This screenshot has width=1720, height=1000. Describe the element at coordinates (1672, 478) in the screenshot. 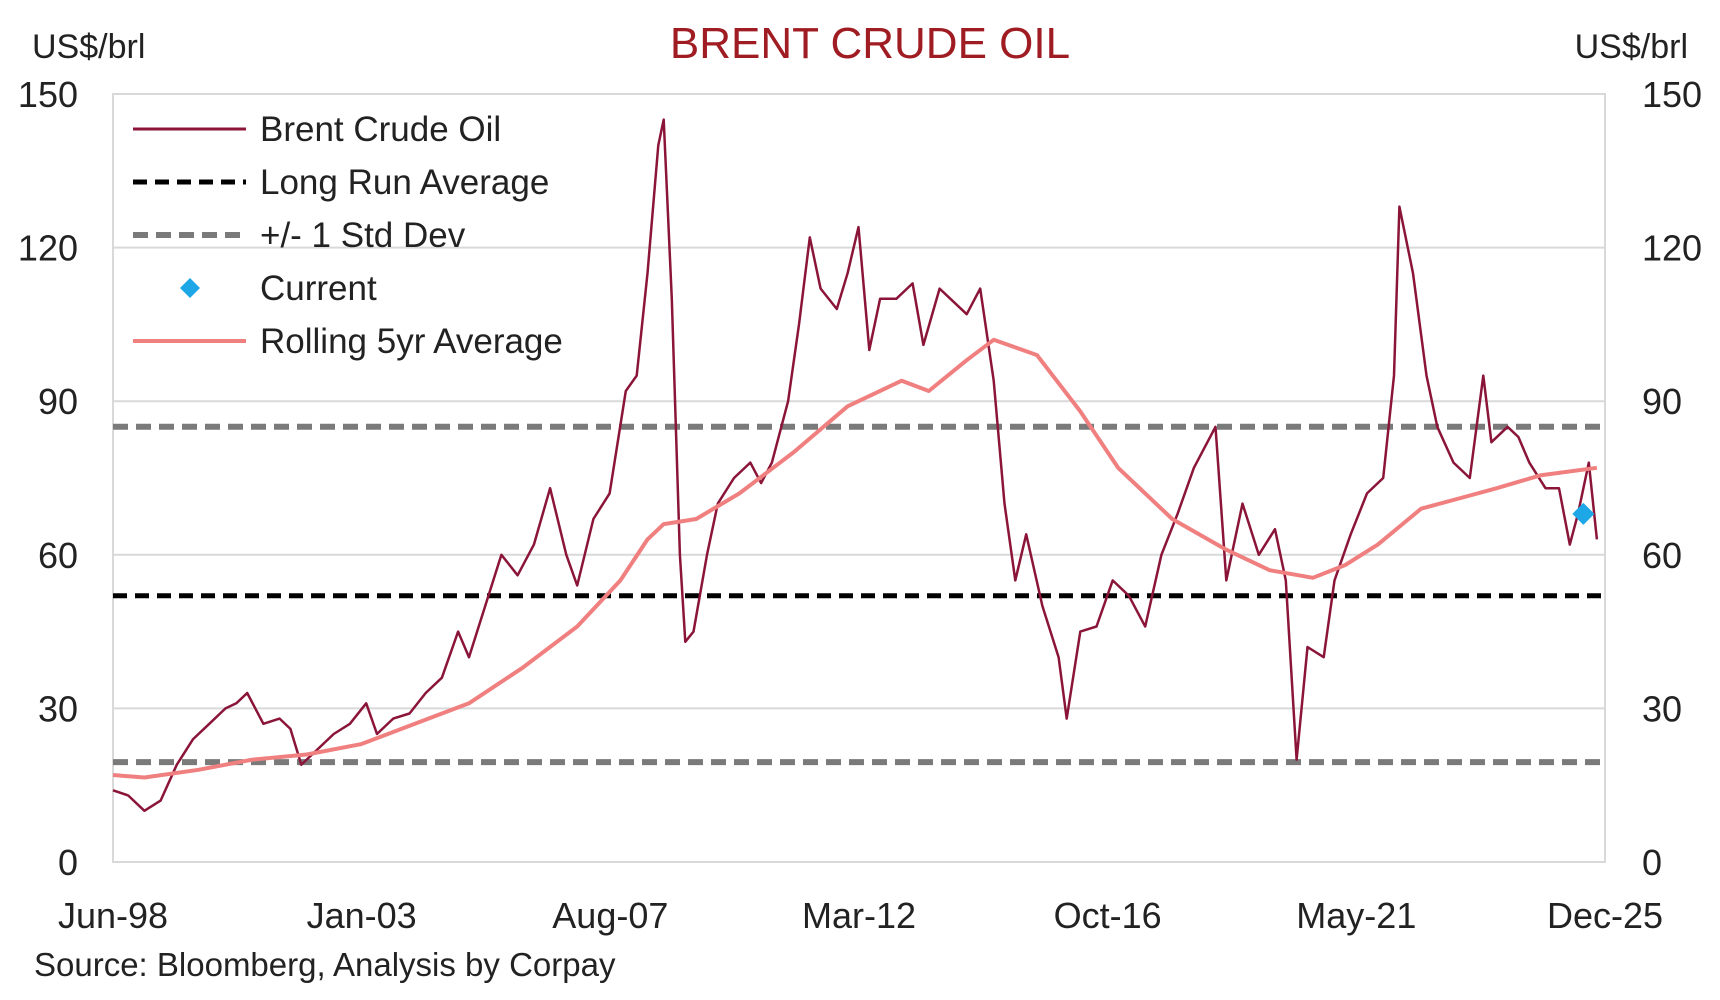

I see `y-ticks-right: 0 30 60 90 120 150` at that location.